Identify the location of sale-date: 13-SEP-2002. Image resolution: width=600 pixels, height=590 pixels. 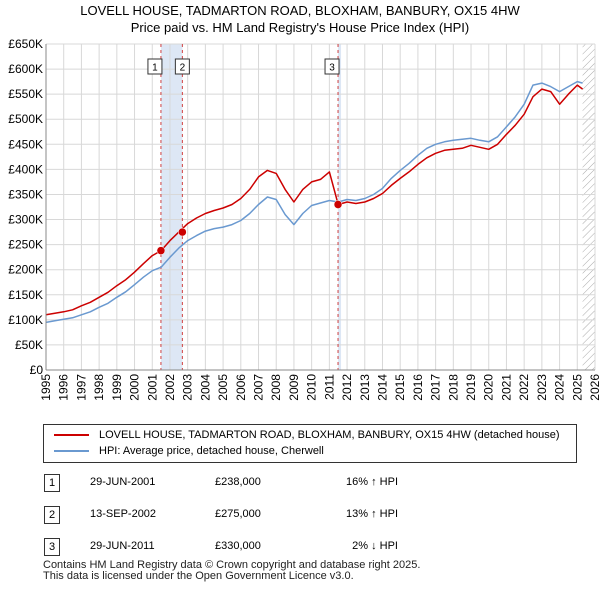
(123, 514).